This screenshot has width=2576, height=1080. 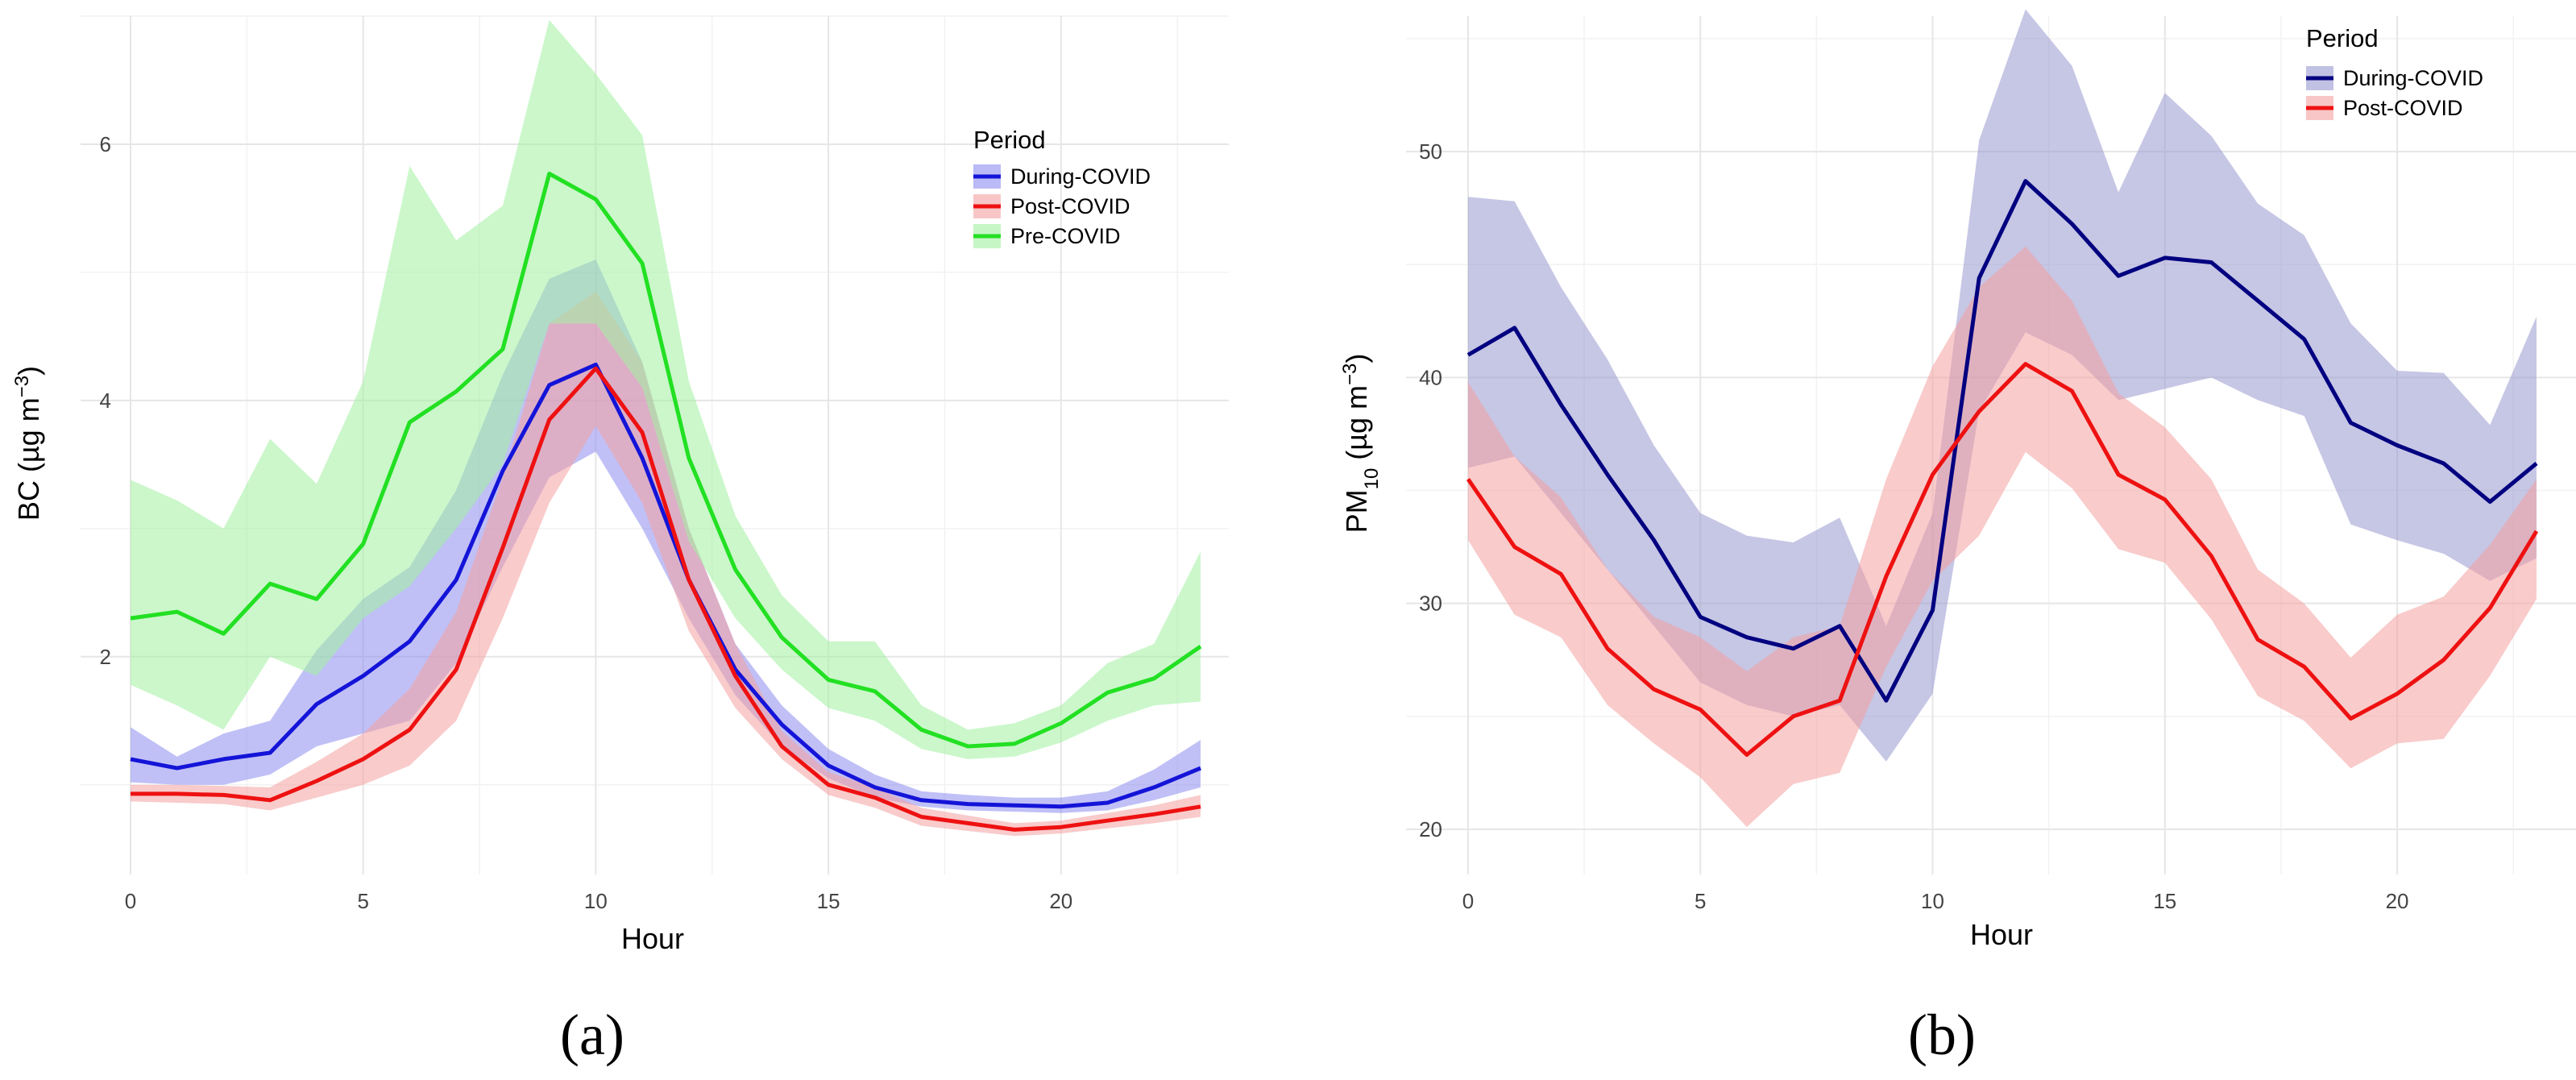 What do you see at coordinates (652, 938) in the screenshot?
I see `panel-a-x-axis-title: Hour` at bounding box center [652, 938].